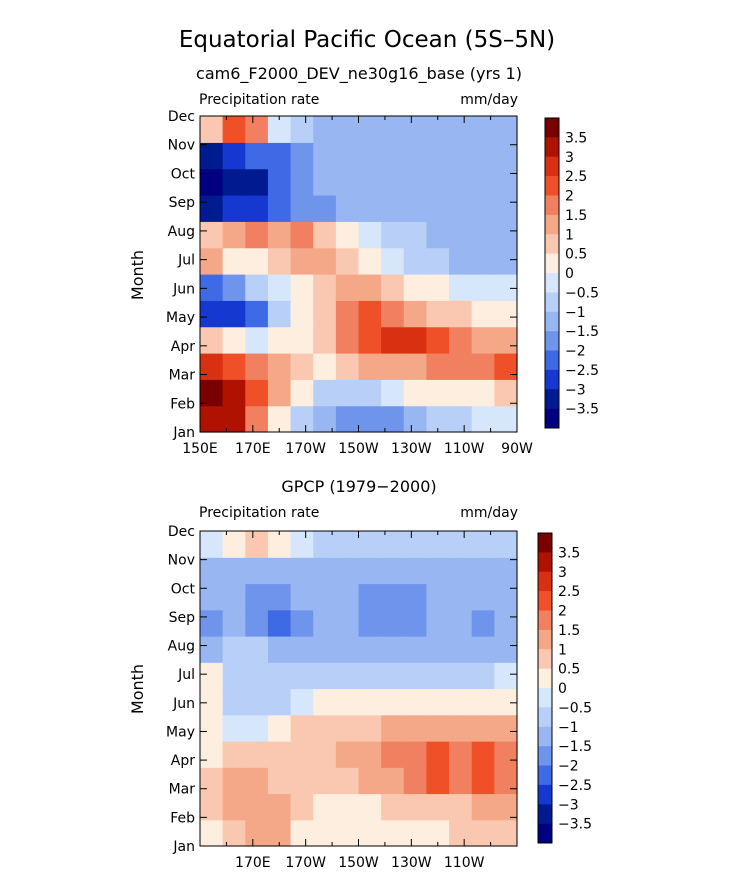 This screenshot has width=733, height=882. Describe the element at coordinates (582, 410) in the screenshot. I see `colorbar-label: −3.5` at that location.